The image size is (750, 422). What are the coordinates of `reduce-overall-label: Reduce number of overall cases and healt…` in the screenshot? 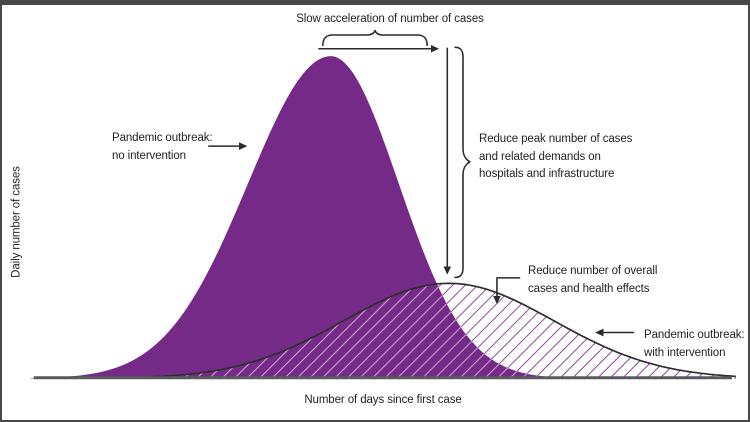 It's located at (593, 280).